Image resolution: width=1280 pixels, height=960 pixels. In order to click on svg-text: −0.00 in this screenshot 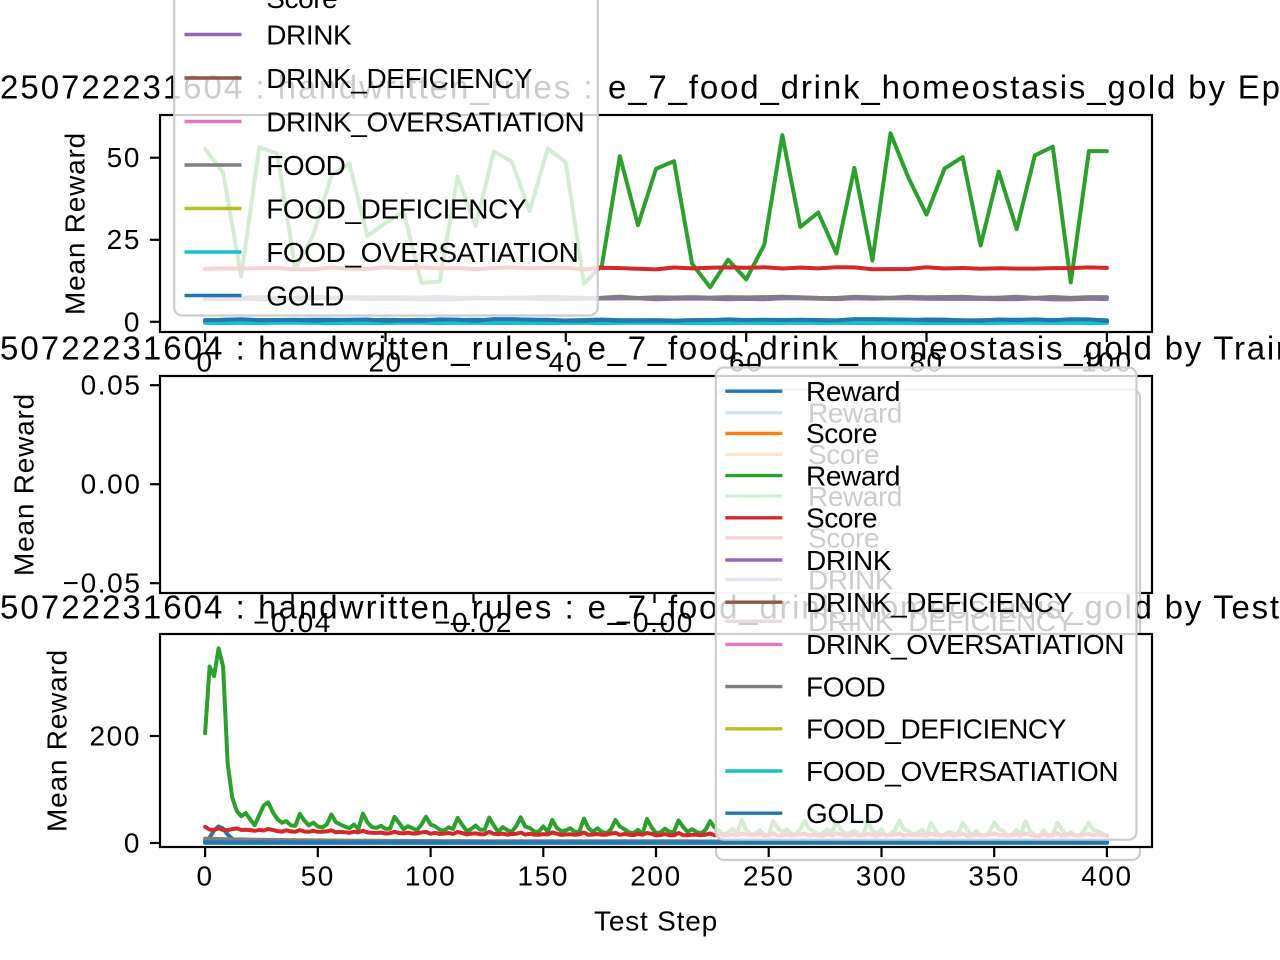, I will do `click(654, 622)`.